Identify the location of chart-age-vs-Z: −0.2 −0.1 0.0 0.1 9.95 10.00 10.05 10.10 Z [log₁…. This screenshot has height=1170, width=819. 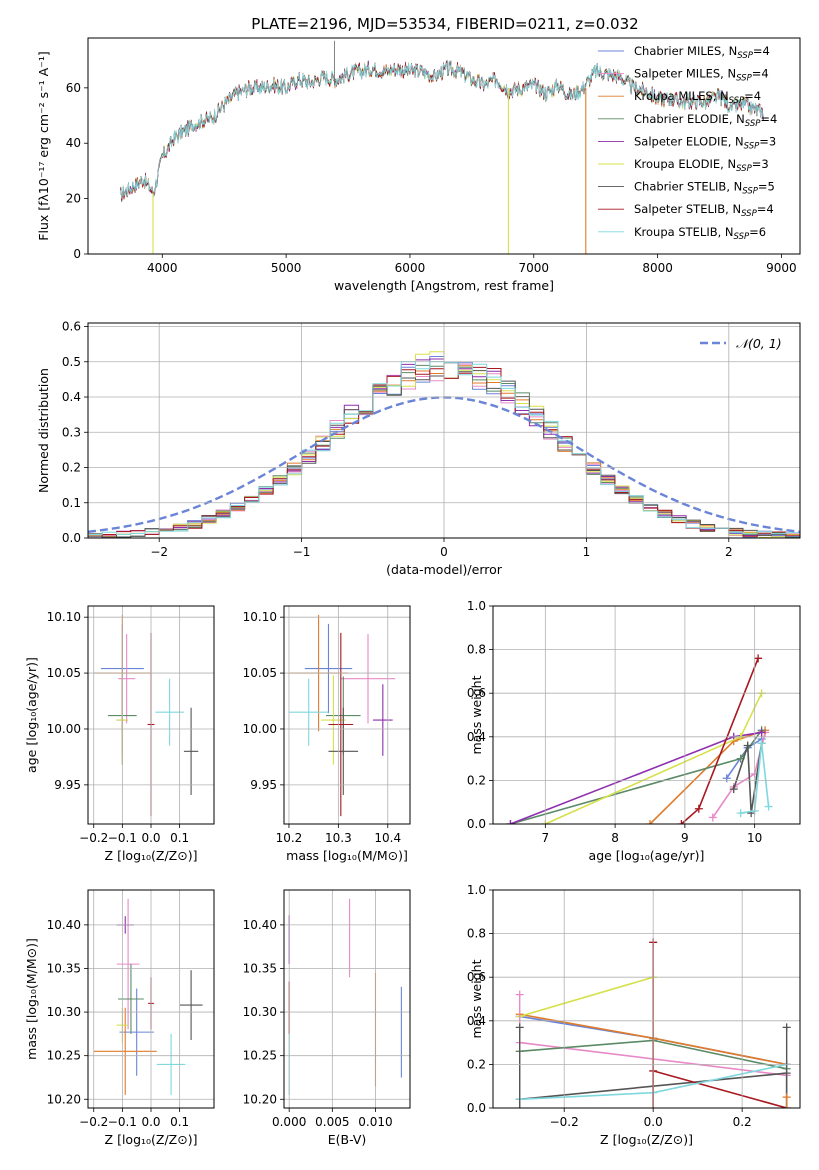
(119, 734).